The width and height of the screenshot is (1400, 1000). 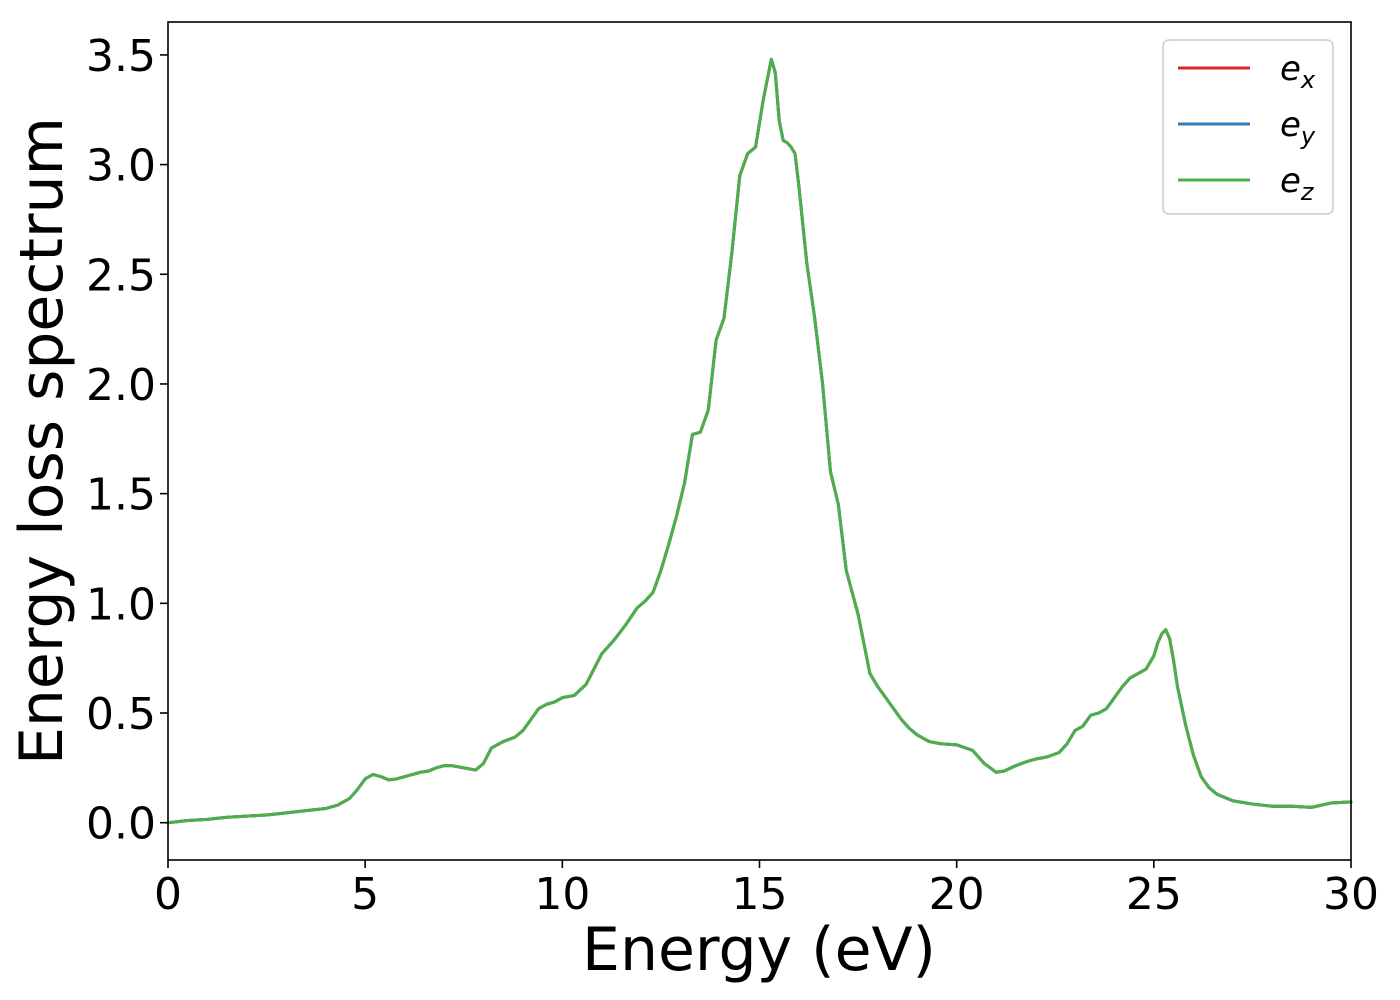 What do you see at coordinates (121, 604) in the screenshot?
I see `y-tick-label: 1.0` at bounding box center [121, 604].